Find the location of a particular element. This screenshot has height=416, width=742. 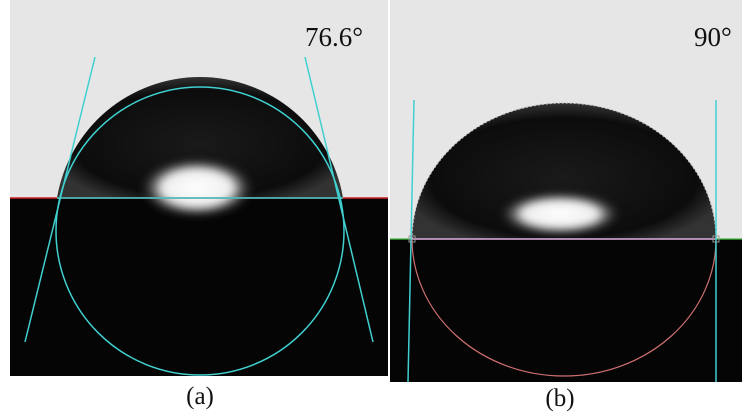

caption: (a) is located at coordinates (200, 396).